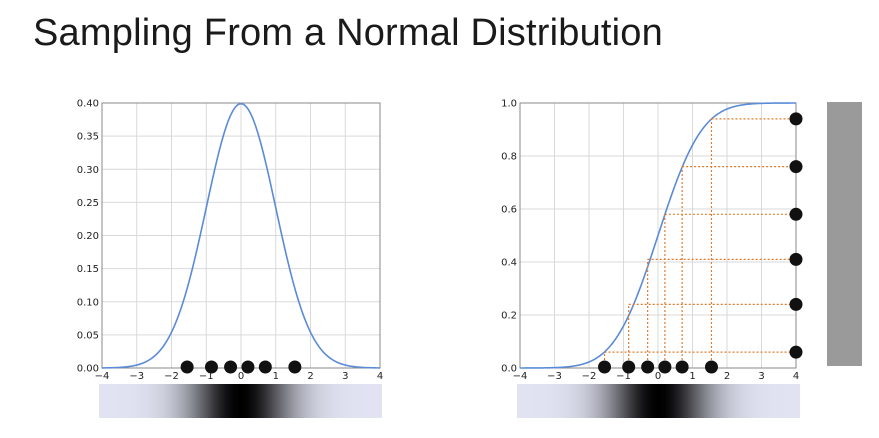 This screenshot has height=438, width=879. Describe the element at coordinates (240, 401) in the screenshot. I see `pdf-gradient-strip` at that location.